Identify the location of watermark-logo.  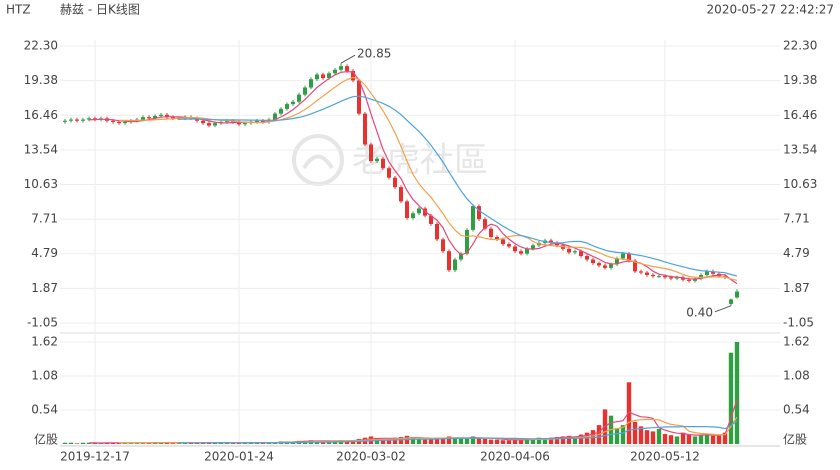
(318, 160).